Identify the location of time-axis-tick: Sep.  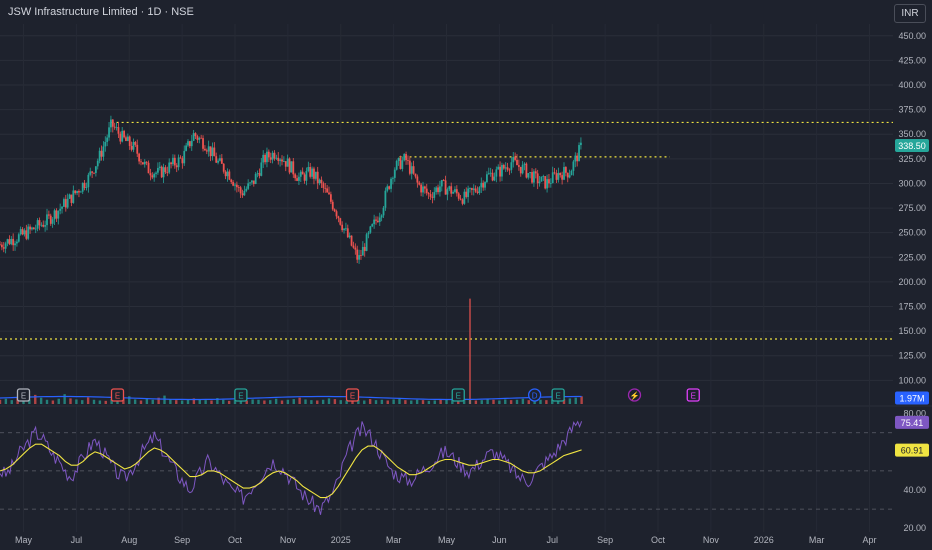
(605, 540).